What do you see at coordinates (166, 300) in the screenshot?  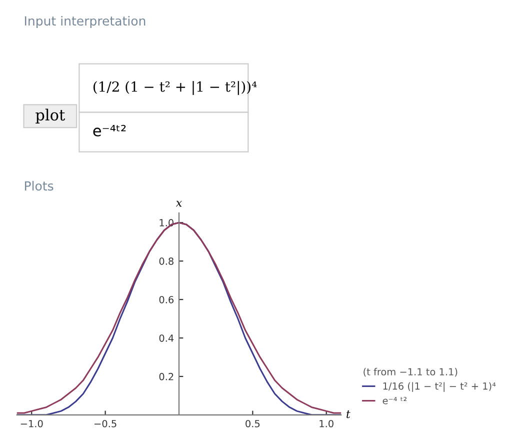 I see `y-tick-label: 0.6` at bounding box center [166, 300].